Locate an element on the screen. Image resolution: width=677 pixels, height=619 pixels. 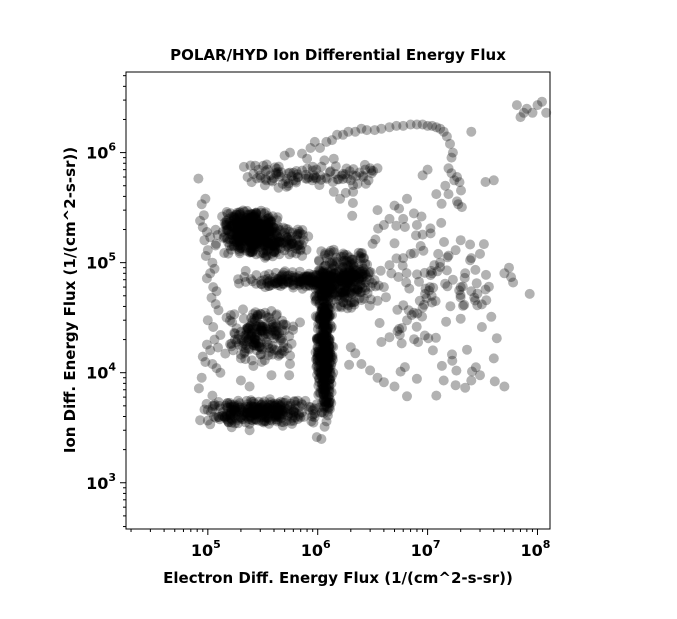
y-tick-label: 103 is located at coordinates (101, 482).